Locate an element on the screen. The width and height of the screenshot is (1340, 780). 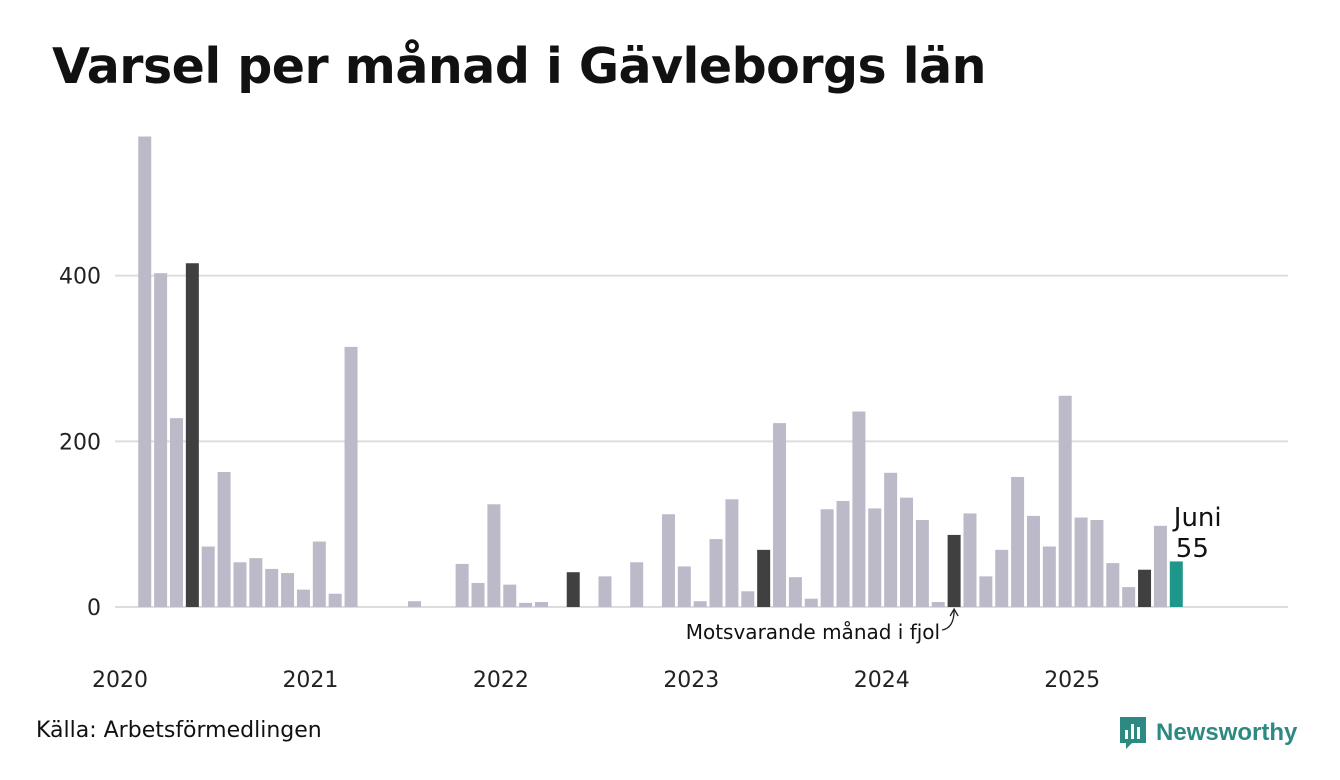
current-value-label: 55 is located at coordinates (1192, 549).